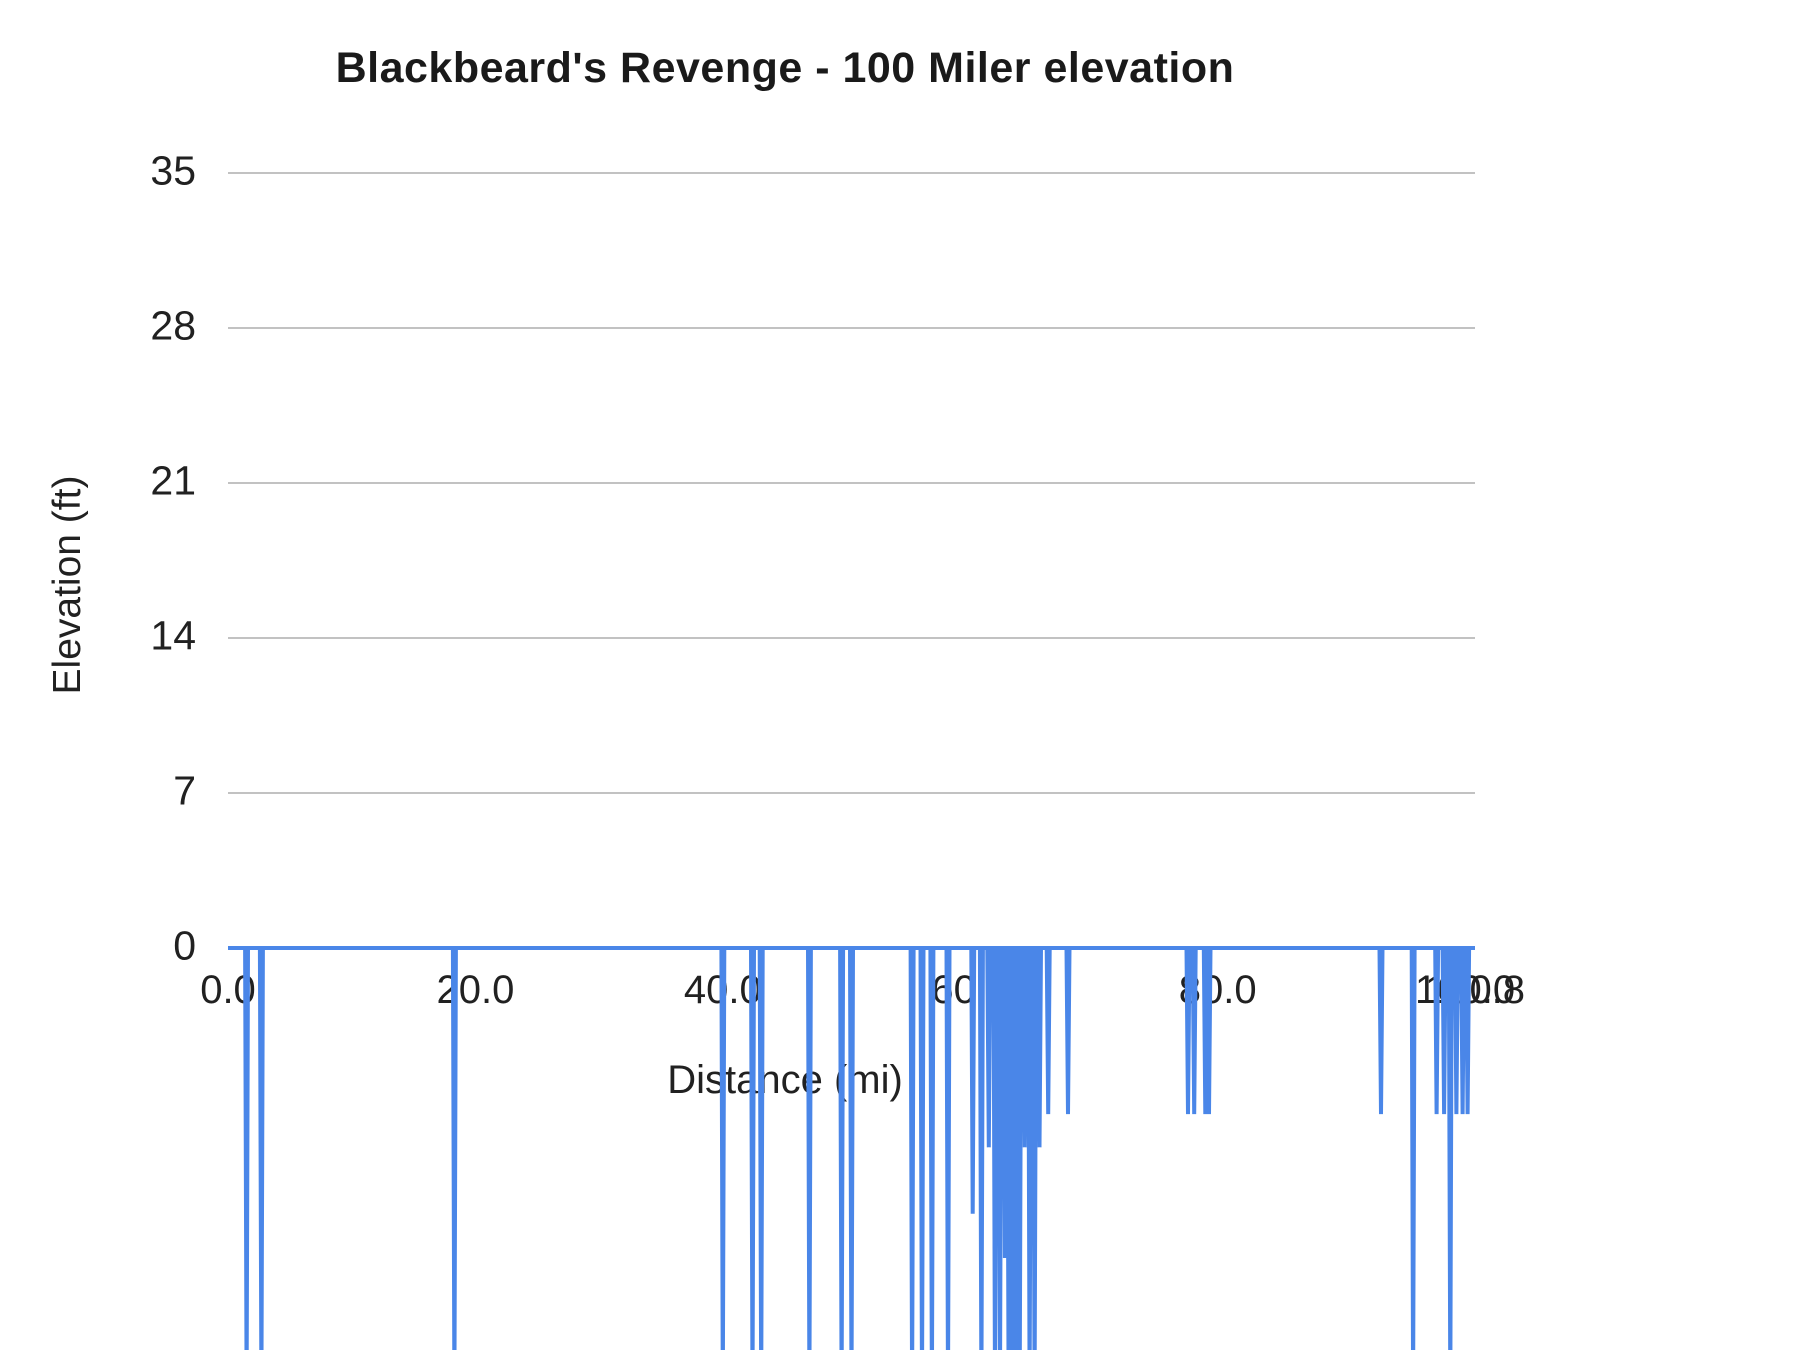  What do you see at coordinates (184, 945) in the screenshot?
I see `y-tick-label: 0` at bounding box center [184, 945].